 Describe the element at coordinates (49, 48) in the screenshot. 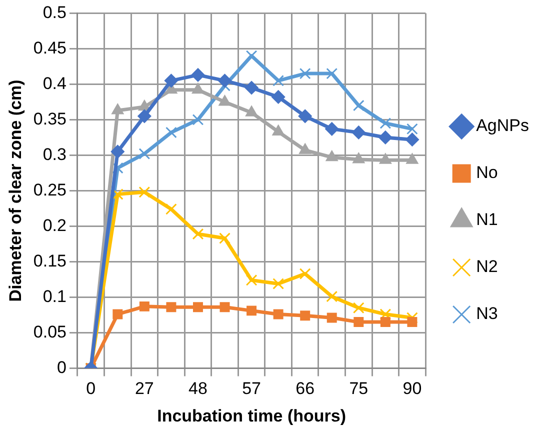

I see `y-tick-label: 0.45` at that location.